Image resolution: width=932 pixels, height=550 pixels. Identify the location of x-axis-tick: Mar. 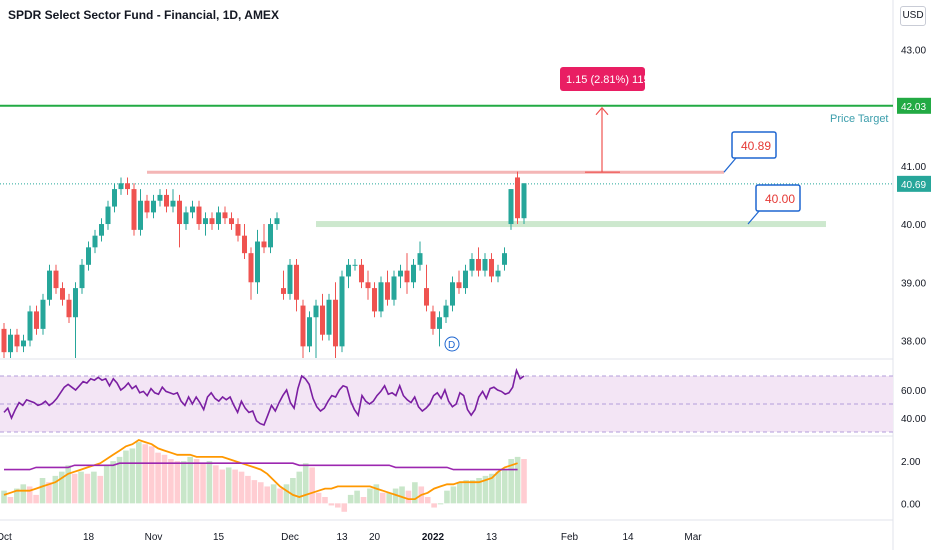
(693, 537).